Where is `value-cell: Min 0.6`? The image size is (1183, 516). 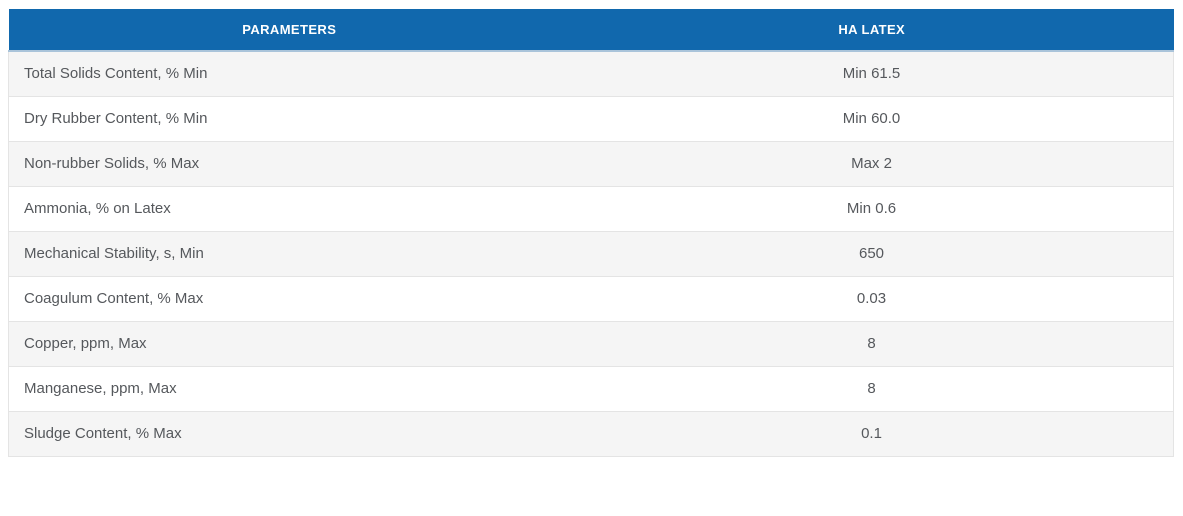 value-cell: Min 0.6 is located at coordinates (872, 209).